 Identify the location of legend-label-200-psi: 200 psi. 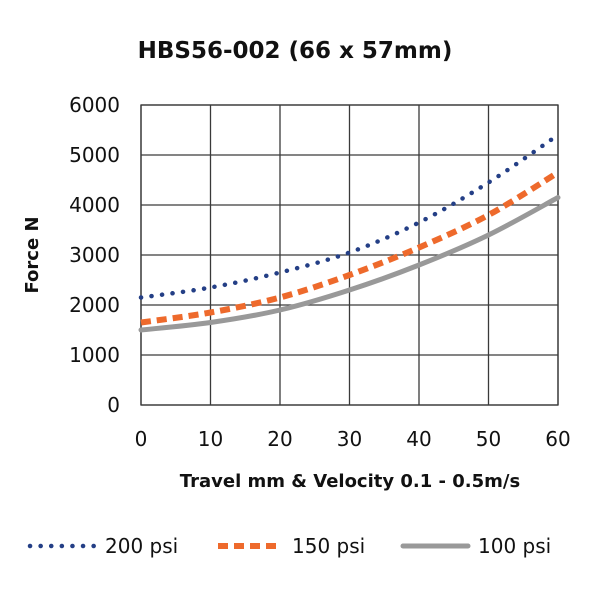
(141, 546).